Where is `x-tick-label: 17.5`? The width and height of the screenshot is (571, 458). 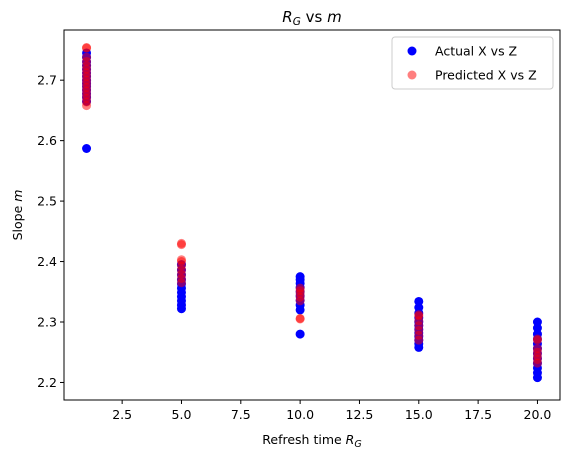 x-tick-label: 17.5 is located at coordinates (478, 414).